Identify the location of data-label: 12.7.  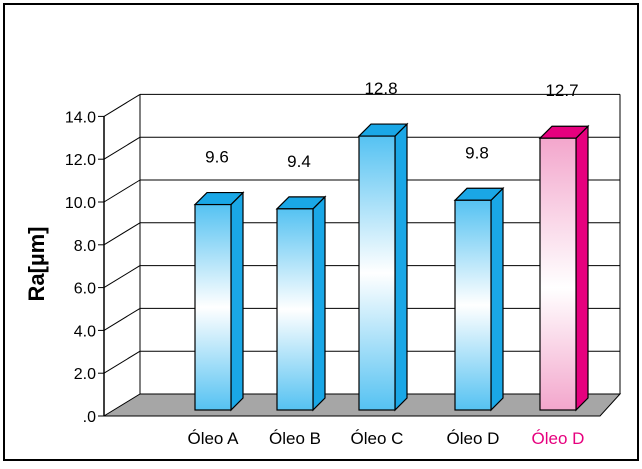
(561, 90).